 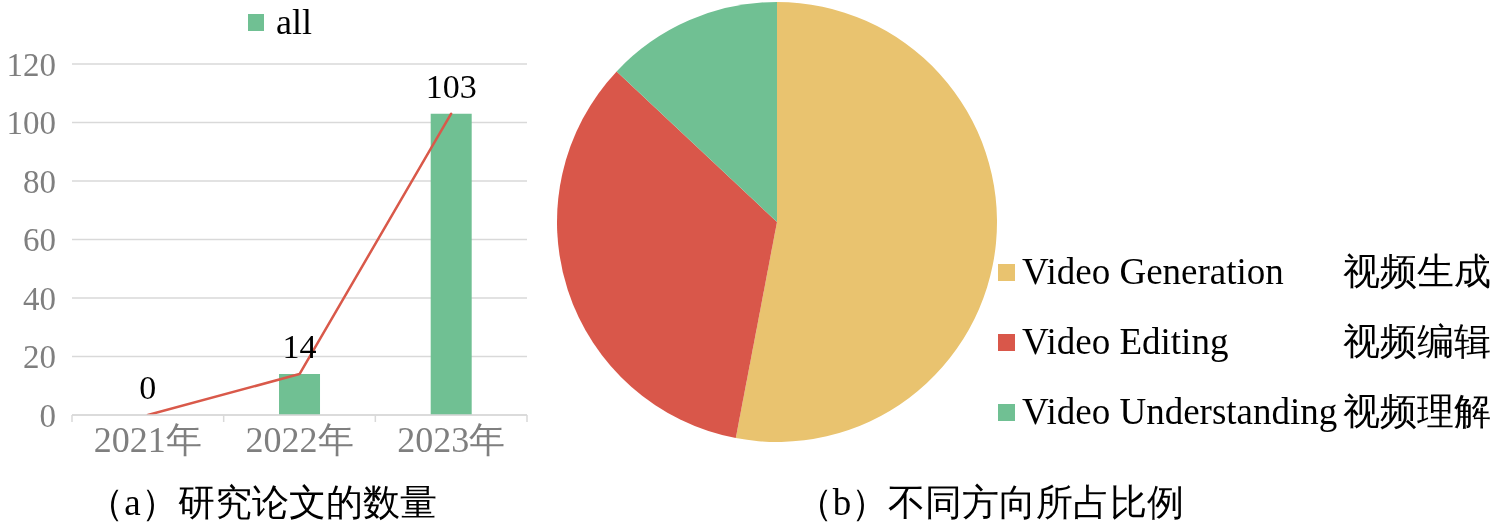 I want to click on y-tick-label: 40, so click(x=39, y=298).